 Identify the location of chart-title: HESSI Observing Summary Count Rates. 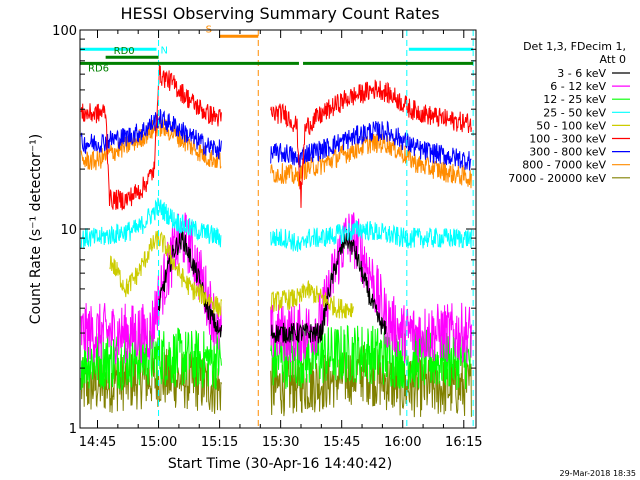
(279, 13).